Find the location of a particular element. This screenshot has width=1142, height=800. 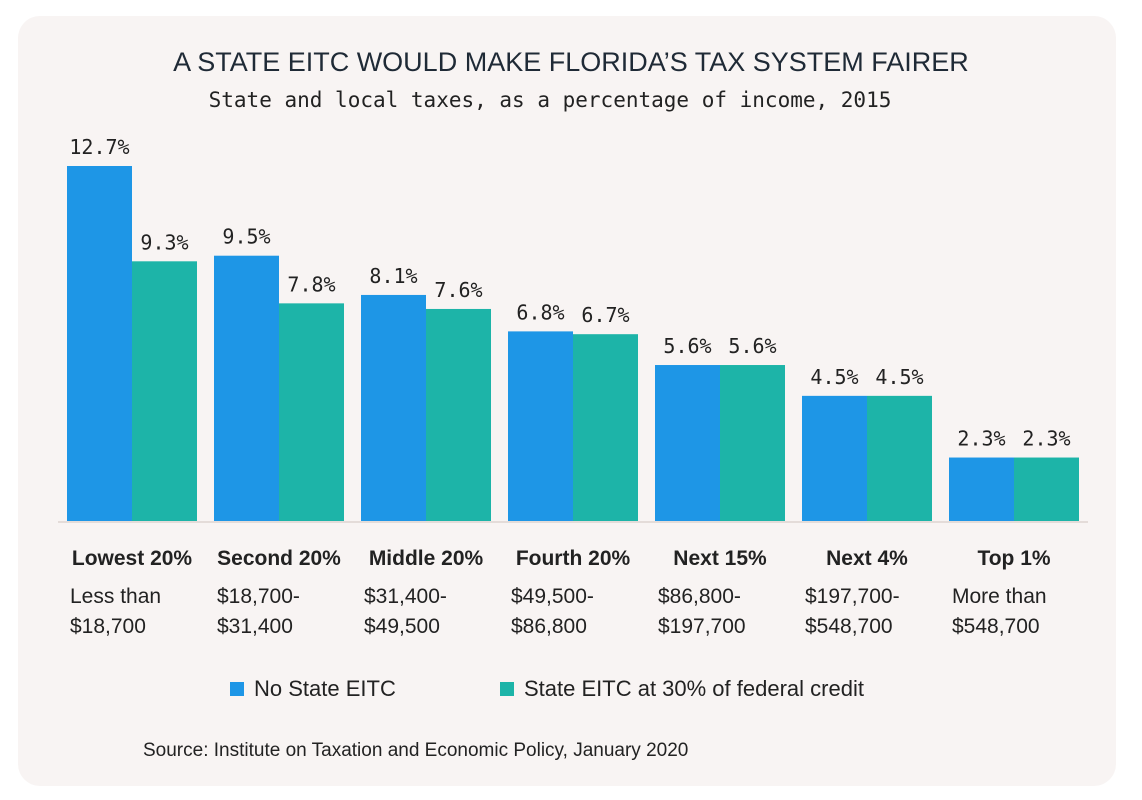

income-range-next-15-line-2: $197,700 is located at coordinates (702, 626).